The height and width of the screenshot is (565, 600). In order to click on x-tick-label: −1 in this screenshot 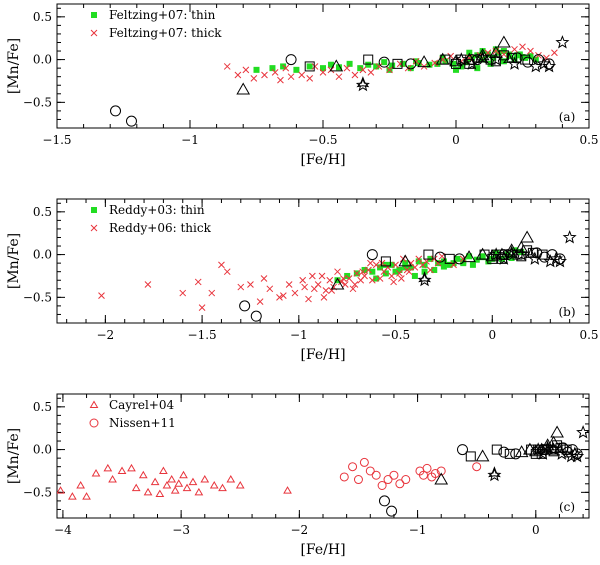, I will do `click(299, 335)`.